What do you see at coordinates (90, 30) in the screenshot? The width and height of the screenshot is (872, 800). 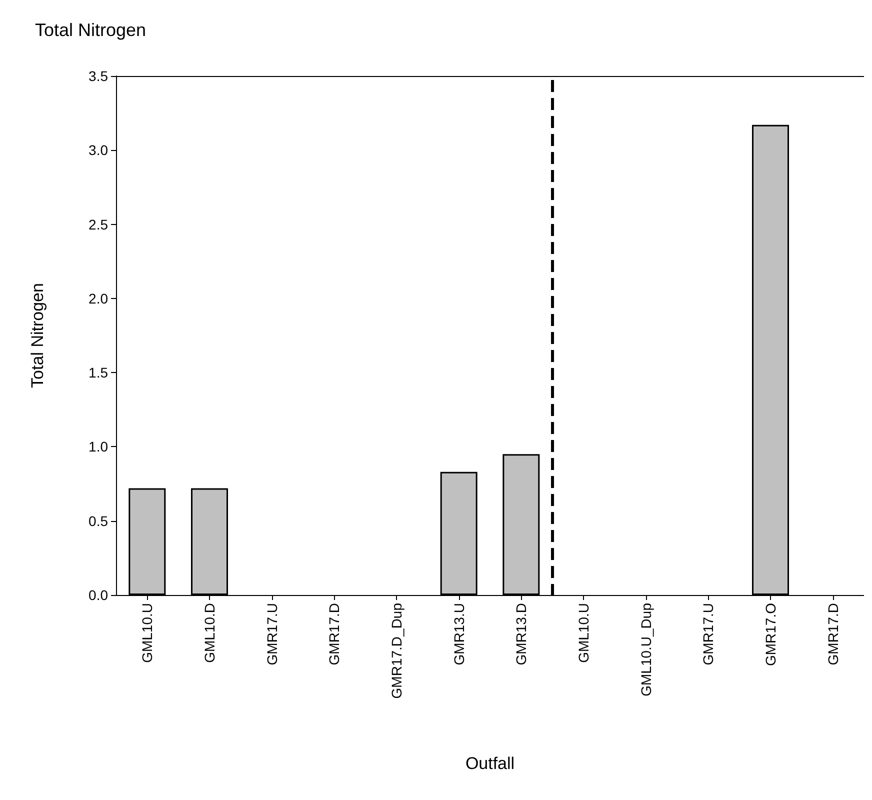 I see `chart-title: Total Nitrogen` at bounding box center [90, 30].